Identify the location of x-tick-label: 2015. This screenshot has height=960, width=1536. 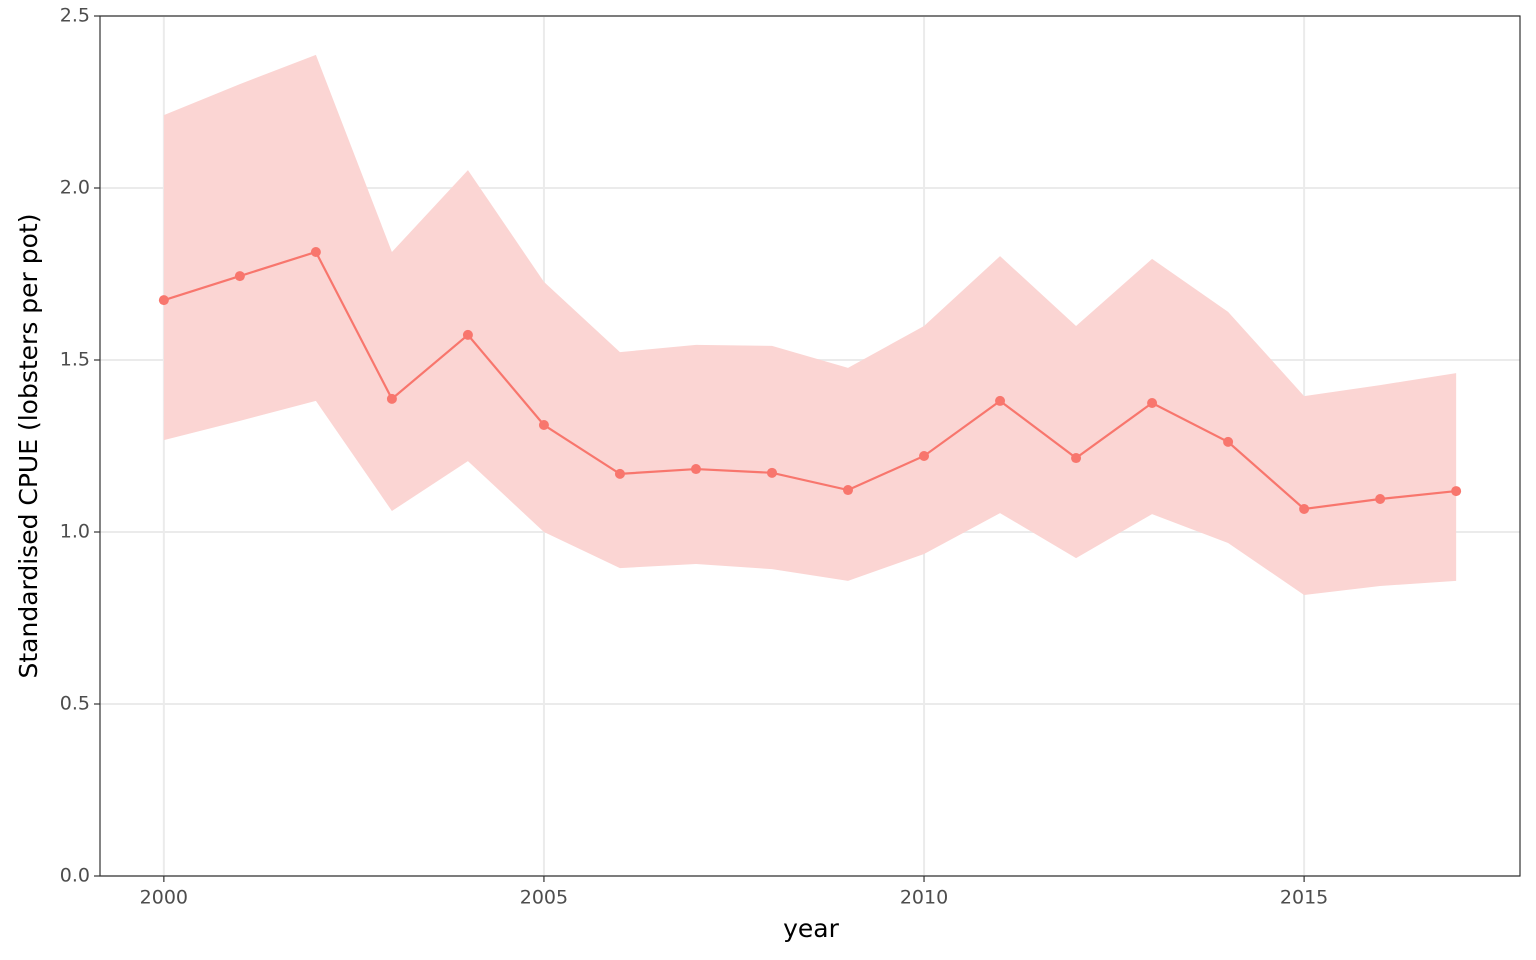
(1304, 898).